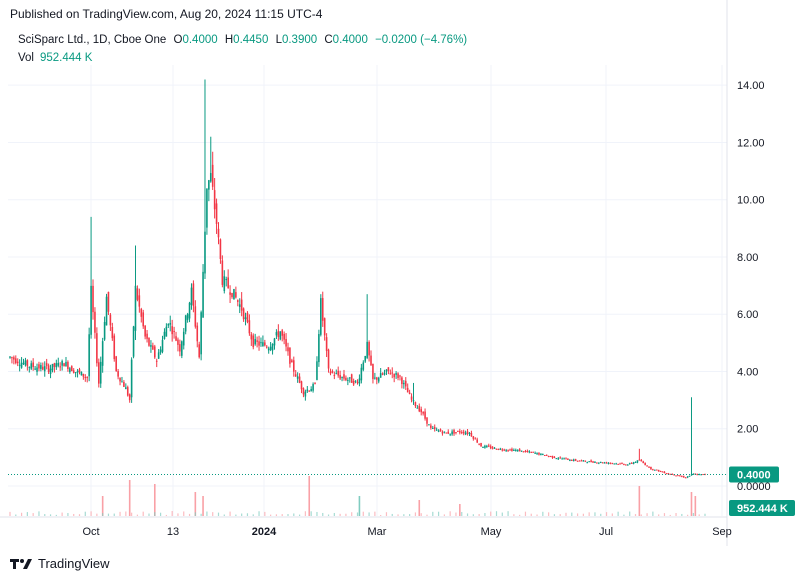  Describe the element at coordinates (762, 509) in the screenshot. I see `volume-value-label: 952.444 K` at that location.